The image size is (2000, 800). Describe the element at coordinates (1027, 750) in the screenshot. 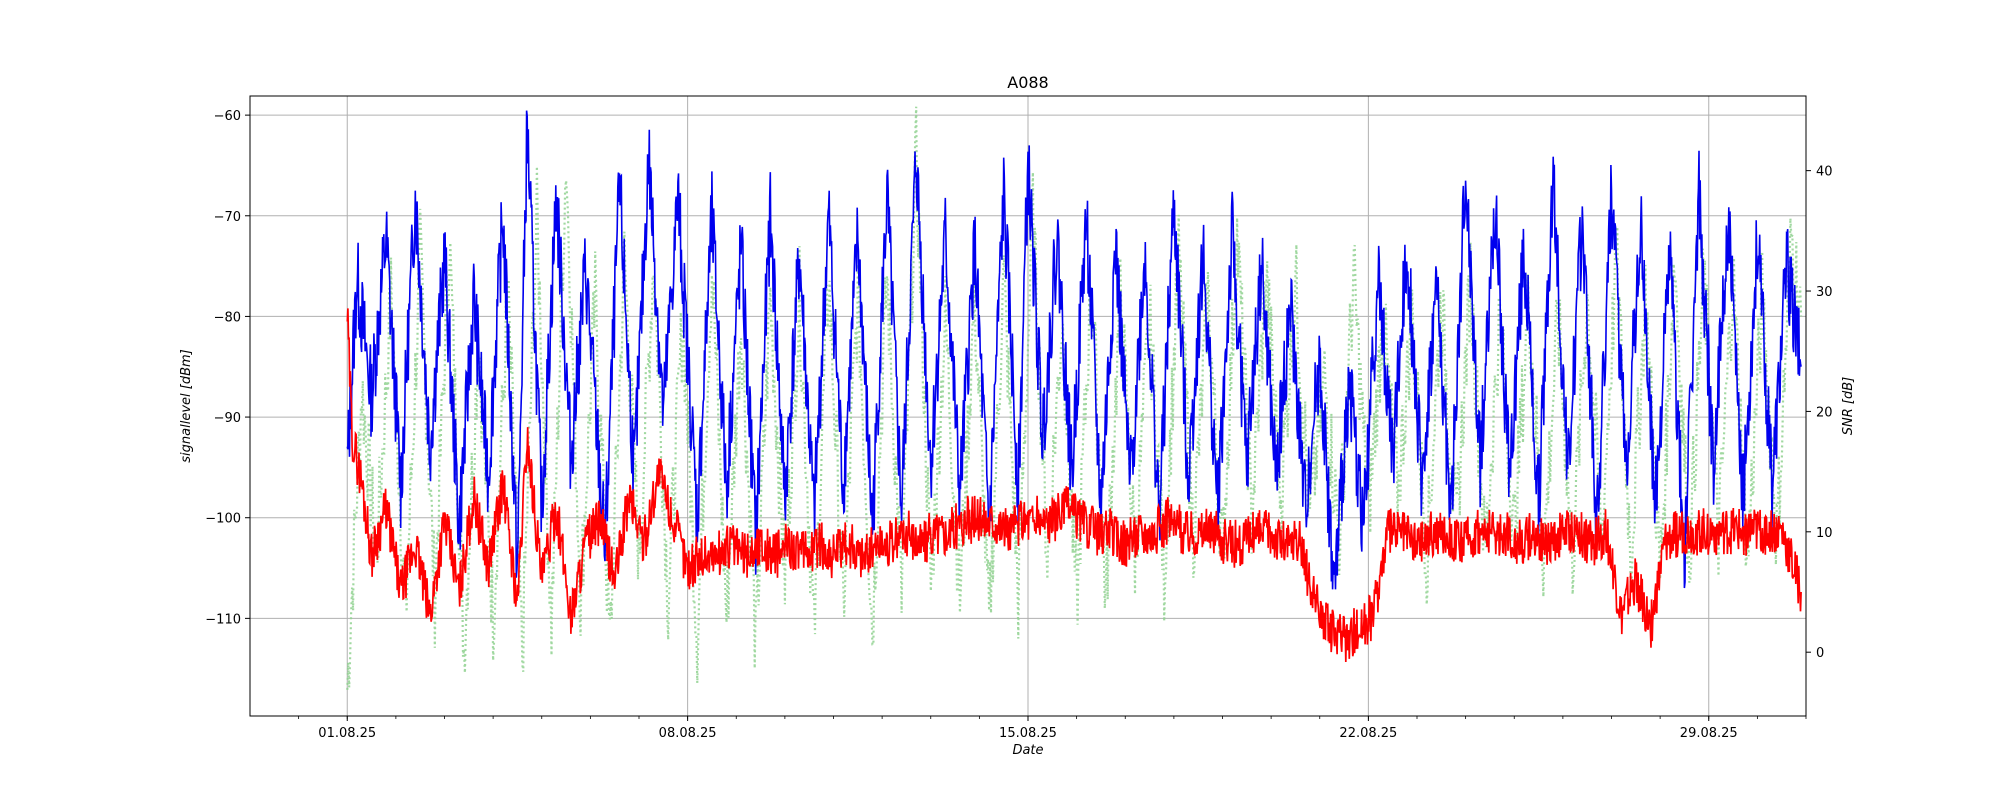

I see `x-axis-title: Date` at that location.